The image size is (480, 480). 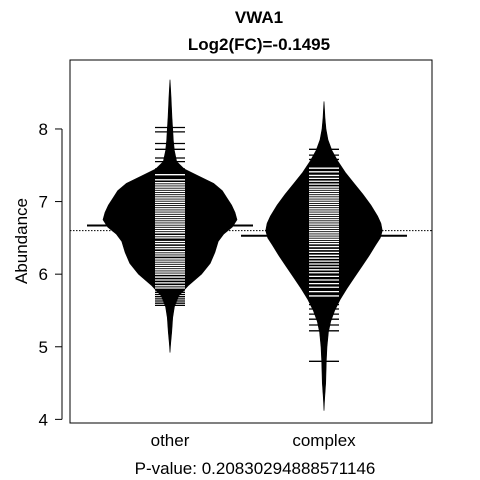 I want to click on p-value-label: P-value: 0.20830294888571146, so click(x=255, y=468).